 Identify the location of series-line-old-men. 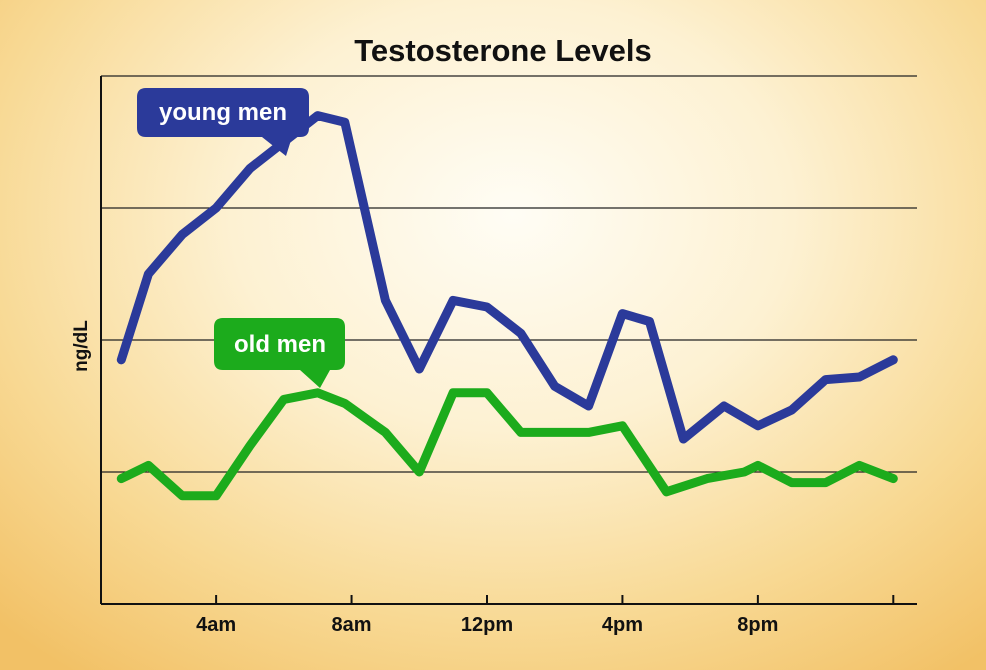
(507, 444).